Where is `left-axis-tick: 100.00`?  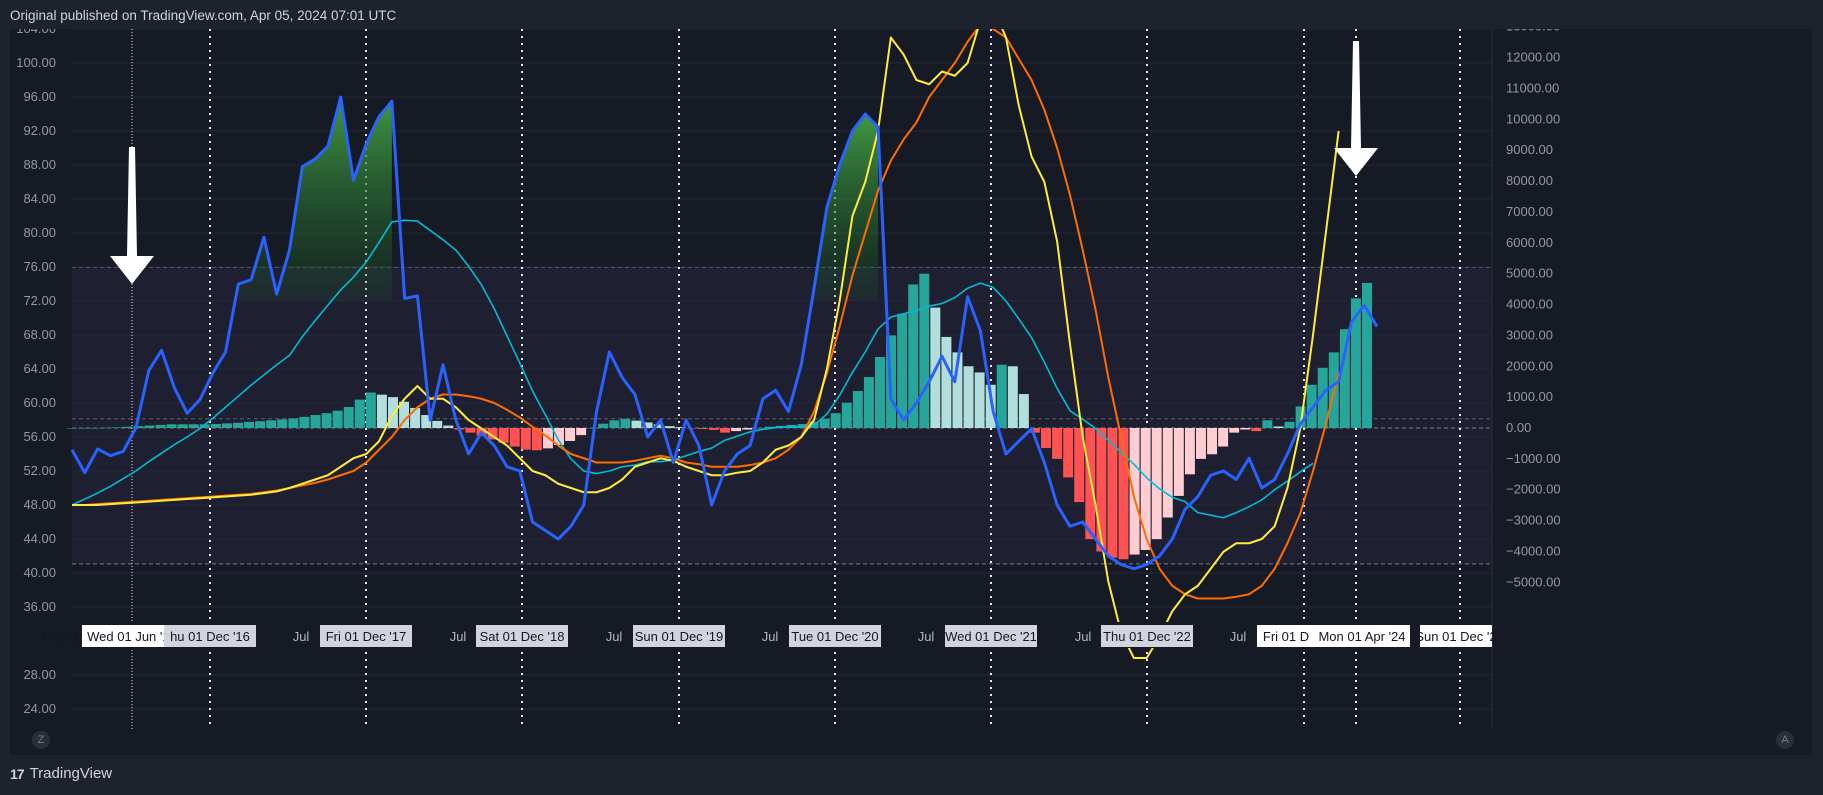
left-axis-tick: 100.00 is located at coordinates (36, 62).